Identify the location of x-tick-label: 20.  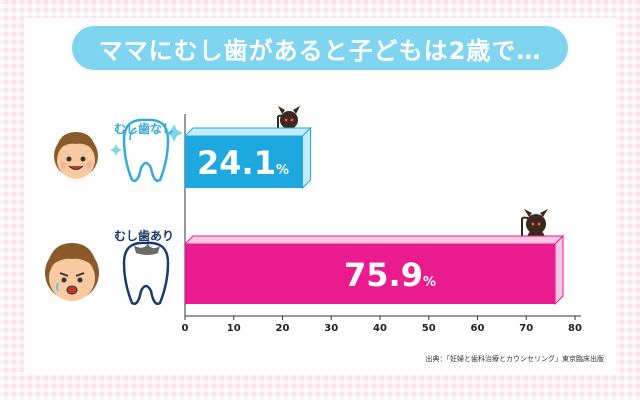
(283, 328).